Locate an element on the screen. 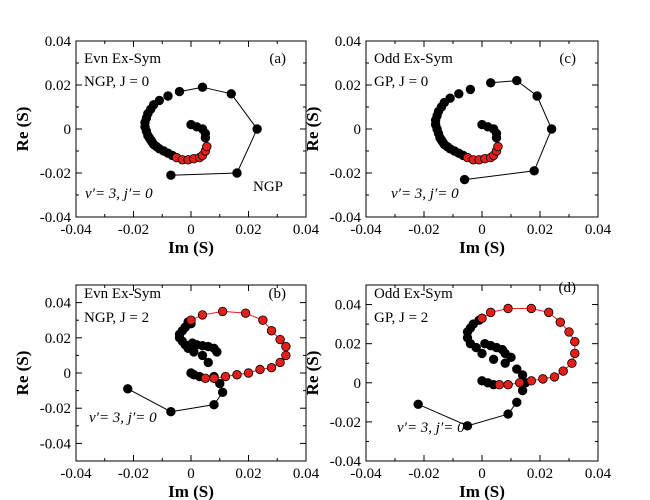  panel-subtitle: GP, J = 0 is located at coordinates (401, 82).